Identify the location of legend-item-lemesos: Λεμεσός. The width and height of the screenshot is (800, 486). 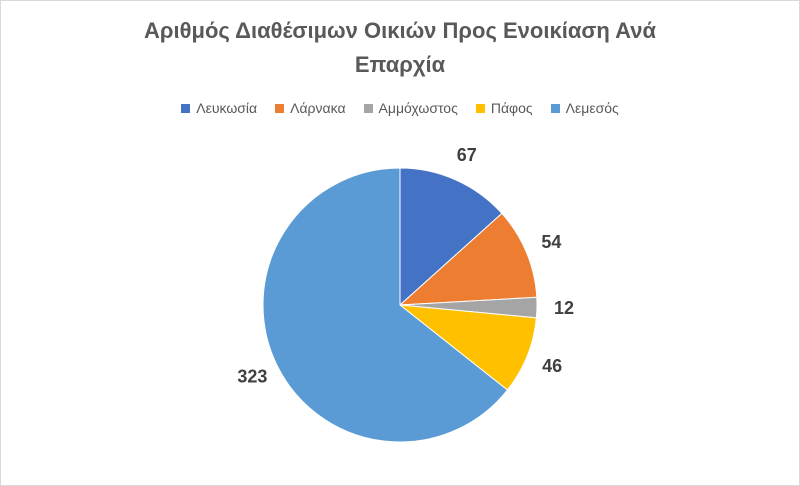
(584, 108).